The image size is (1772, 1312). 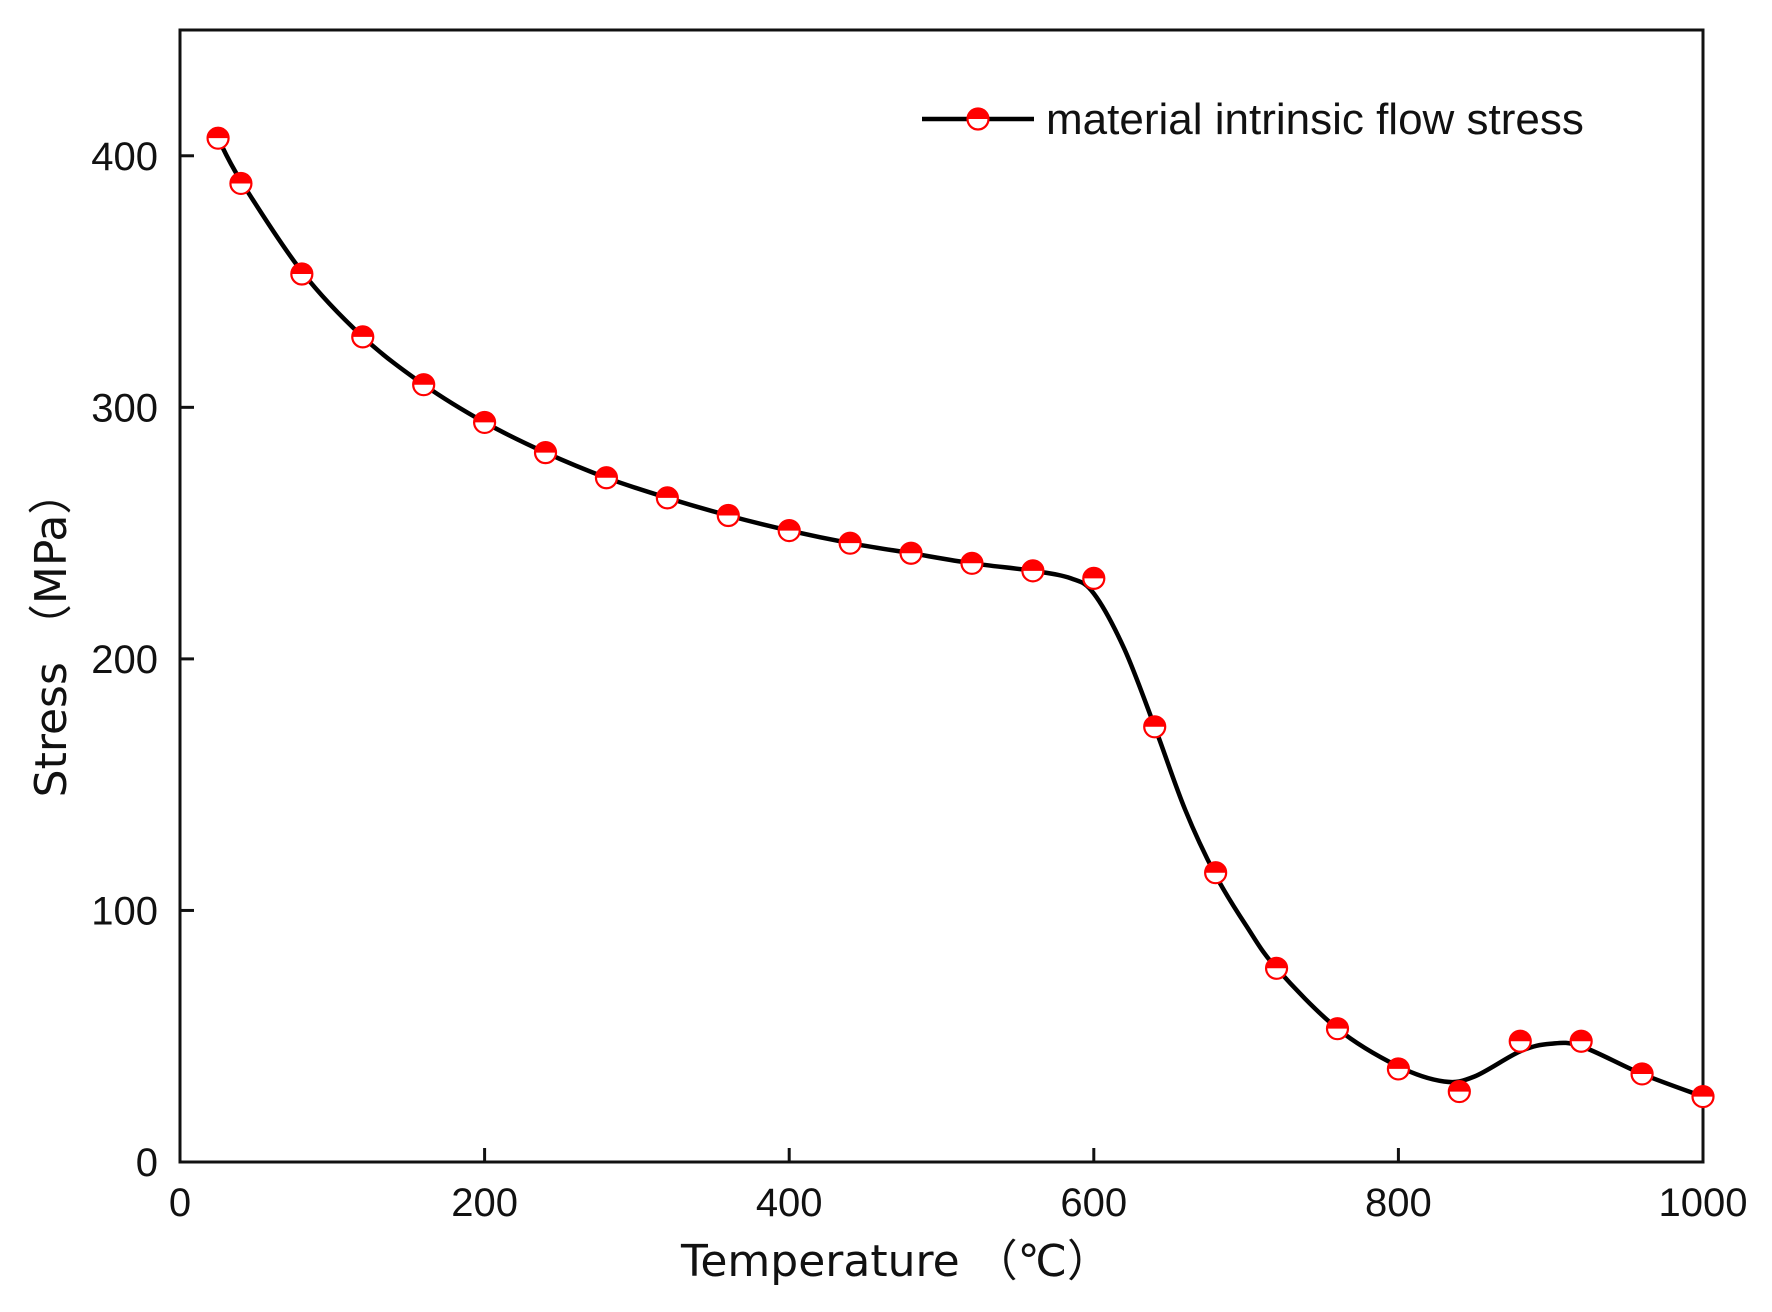 I want to click on x-tick-label-600: 600, so click(x=1093, y=1203).